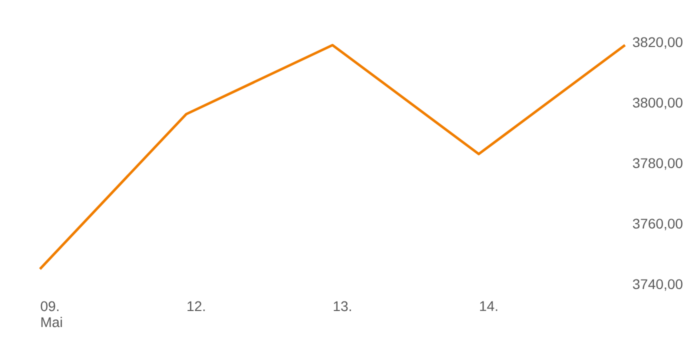  I want to click on y-tick-label: 3760,00, so click(657, 224).